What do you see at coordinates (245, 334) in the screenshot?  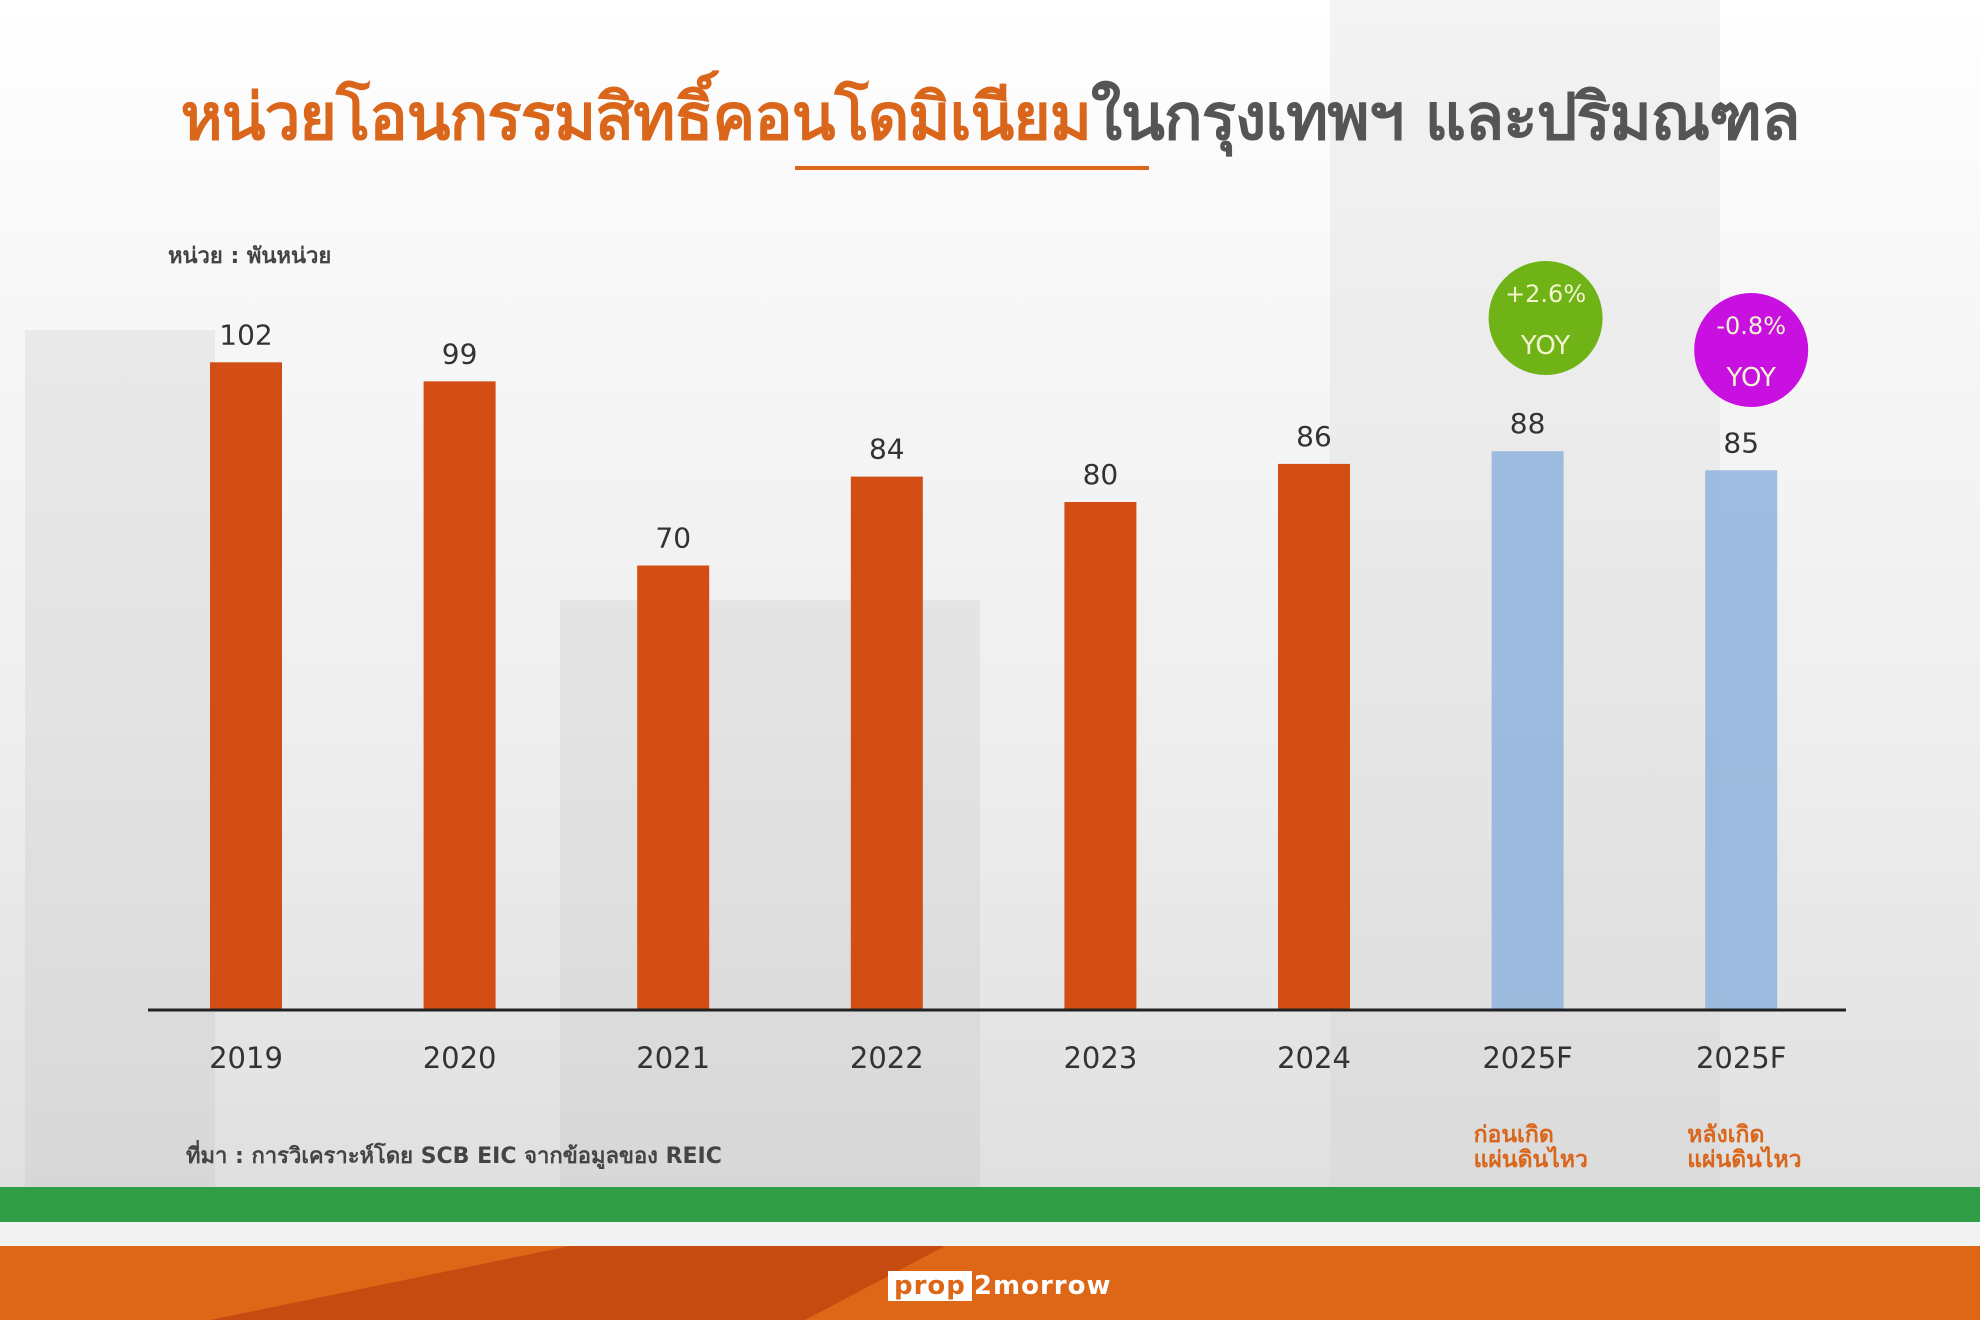 I see `data-label: 102` at bounding box center [245, 334].